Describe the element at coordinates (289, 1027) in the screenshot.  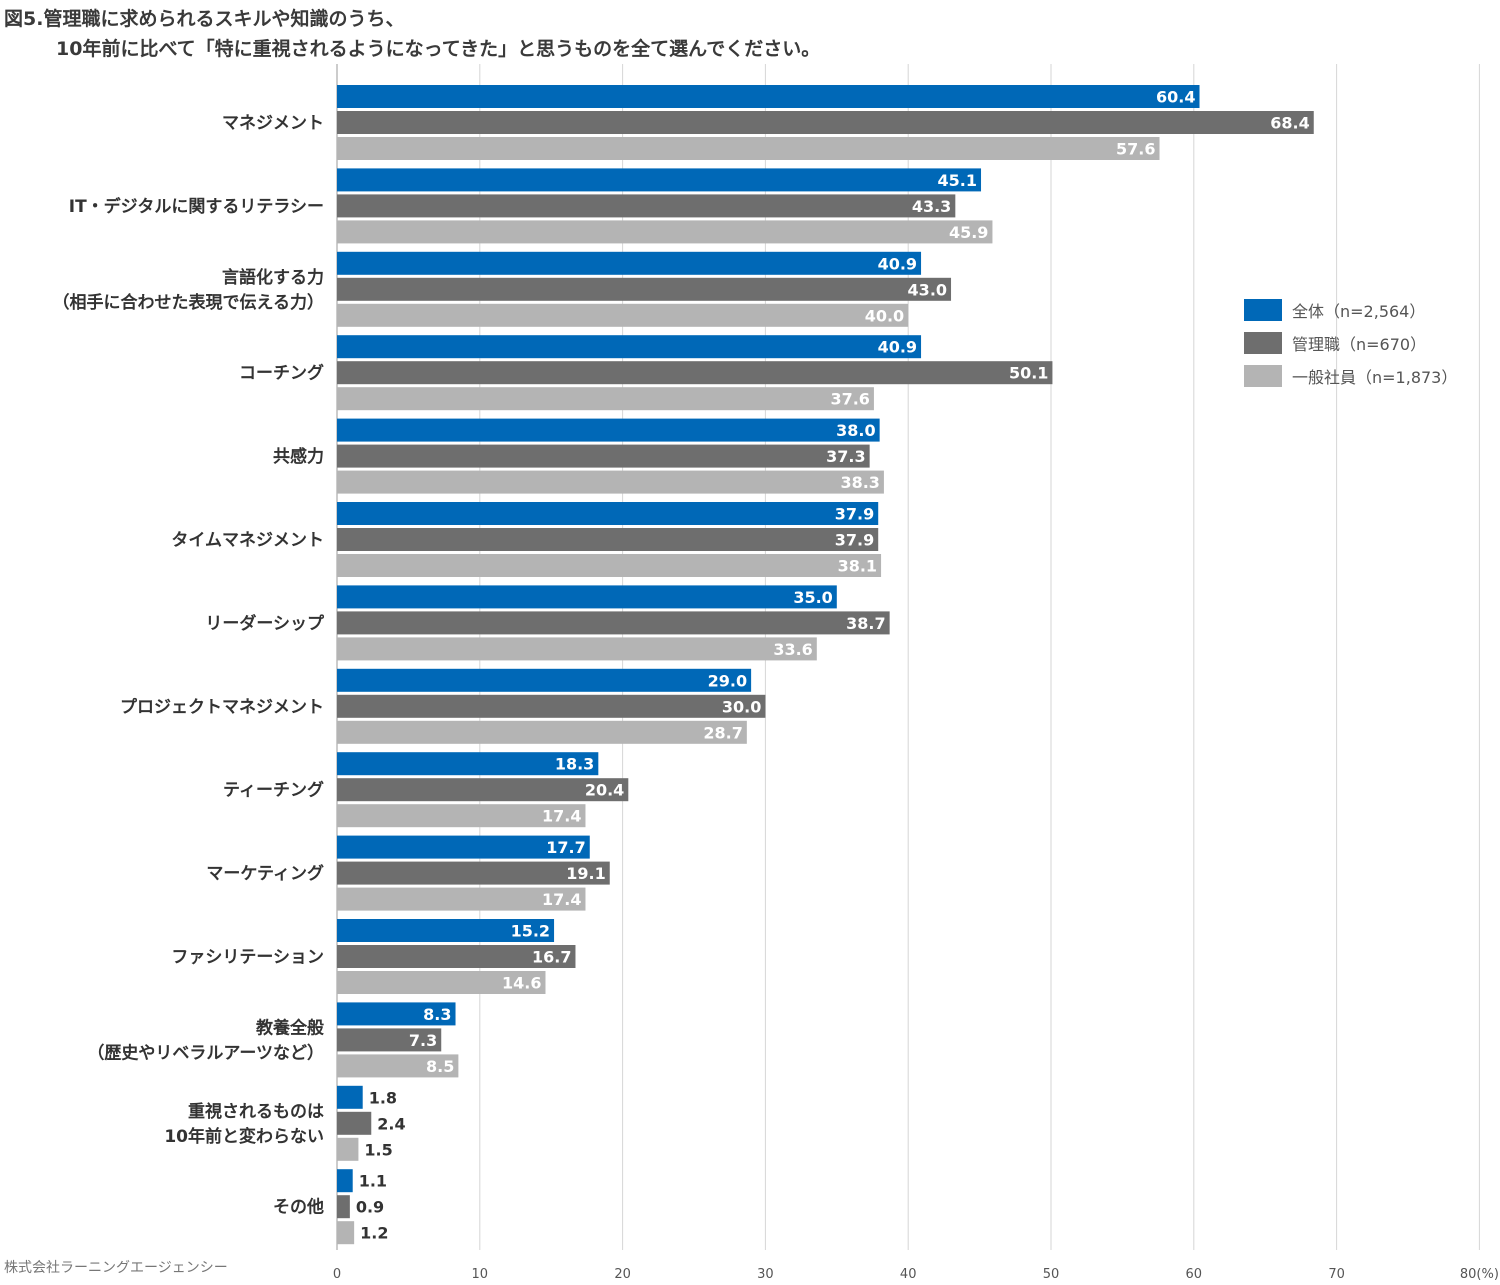
I see `category-label: 教養全般` at that location.